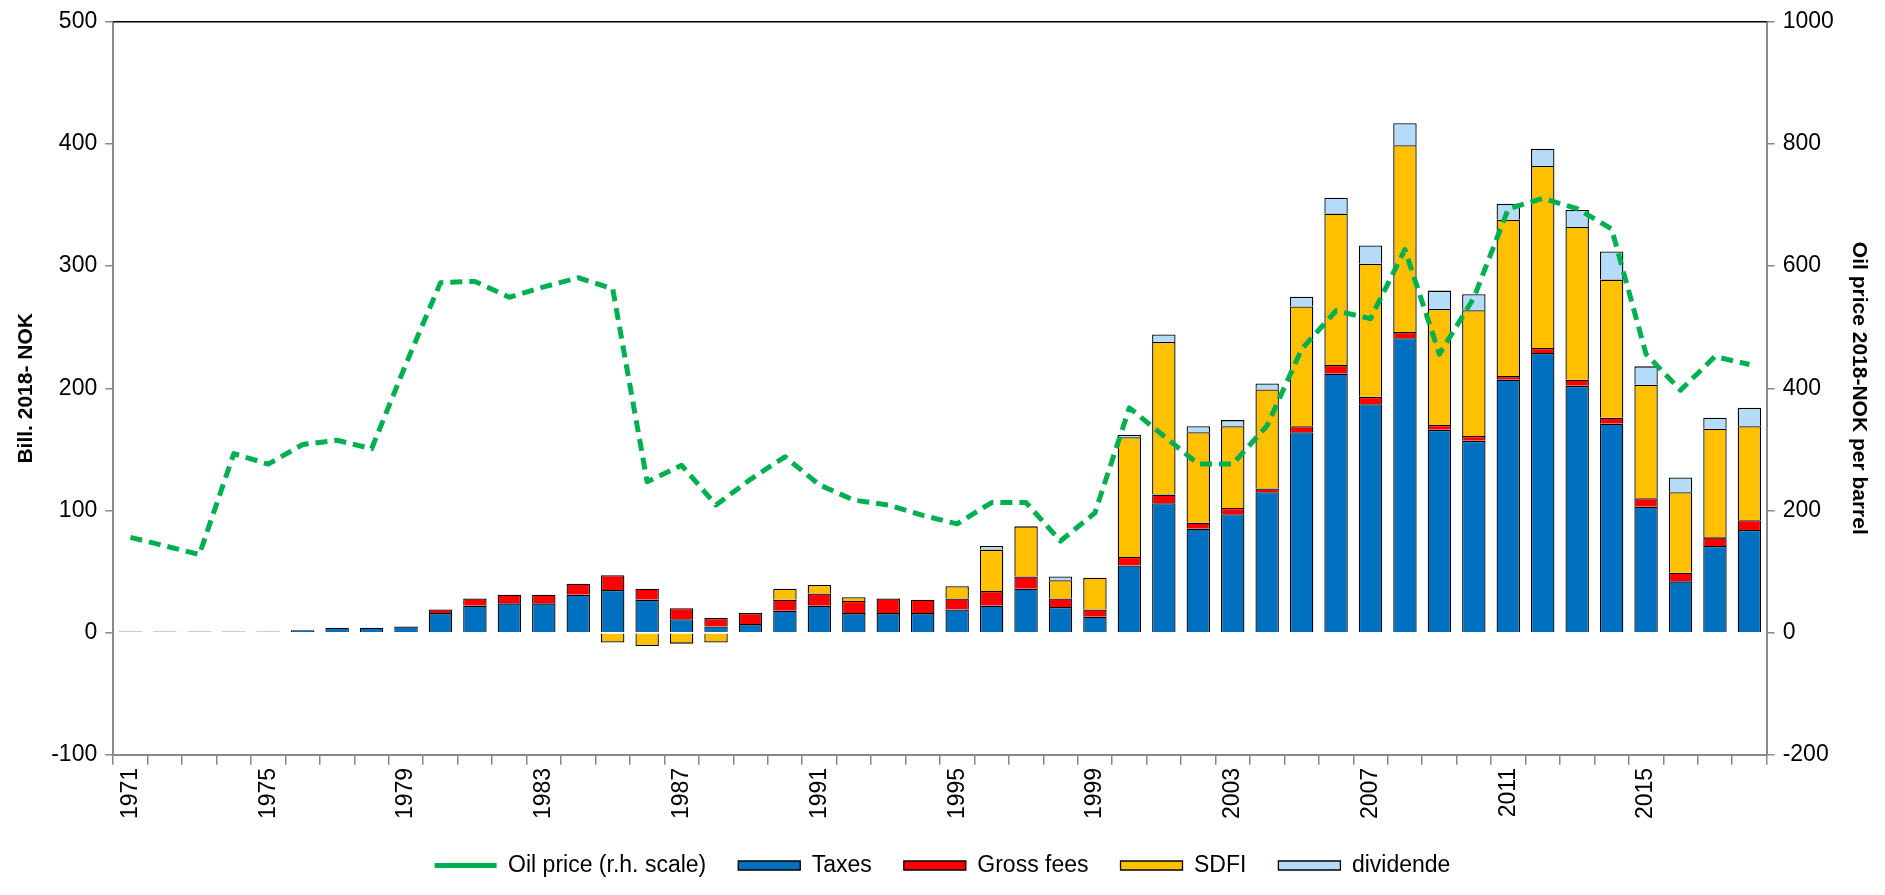 This screenshot has height=895, width=1885. I want to click on y-tick-label: 400, so click(78, 142).